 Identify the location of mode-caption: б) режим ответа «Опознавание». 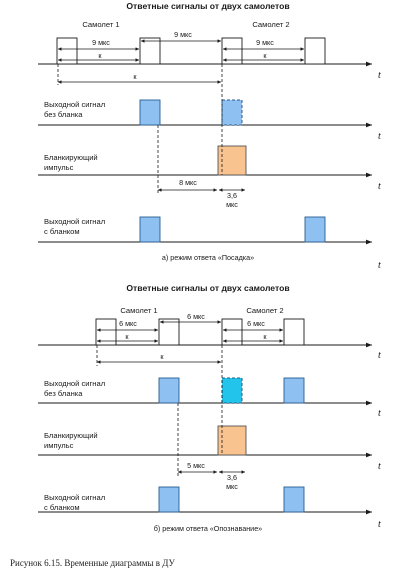
(208, 528).